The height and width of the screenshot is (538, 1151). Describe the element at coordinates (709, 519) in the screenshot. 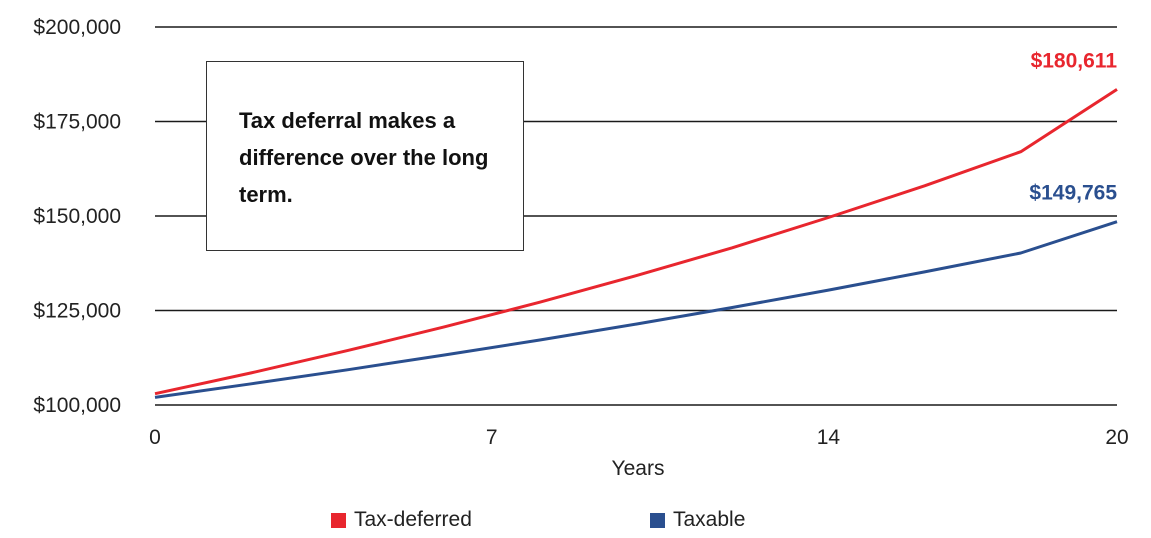

I see `legend-label-taxable: Taxable` at that location.